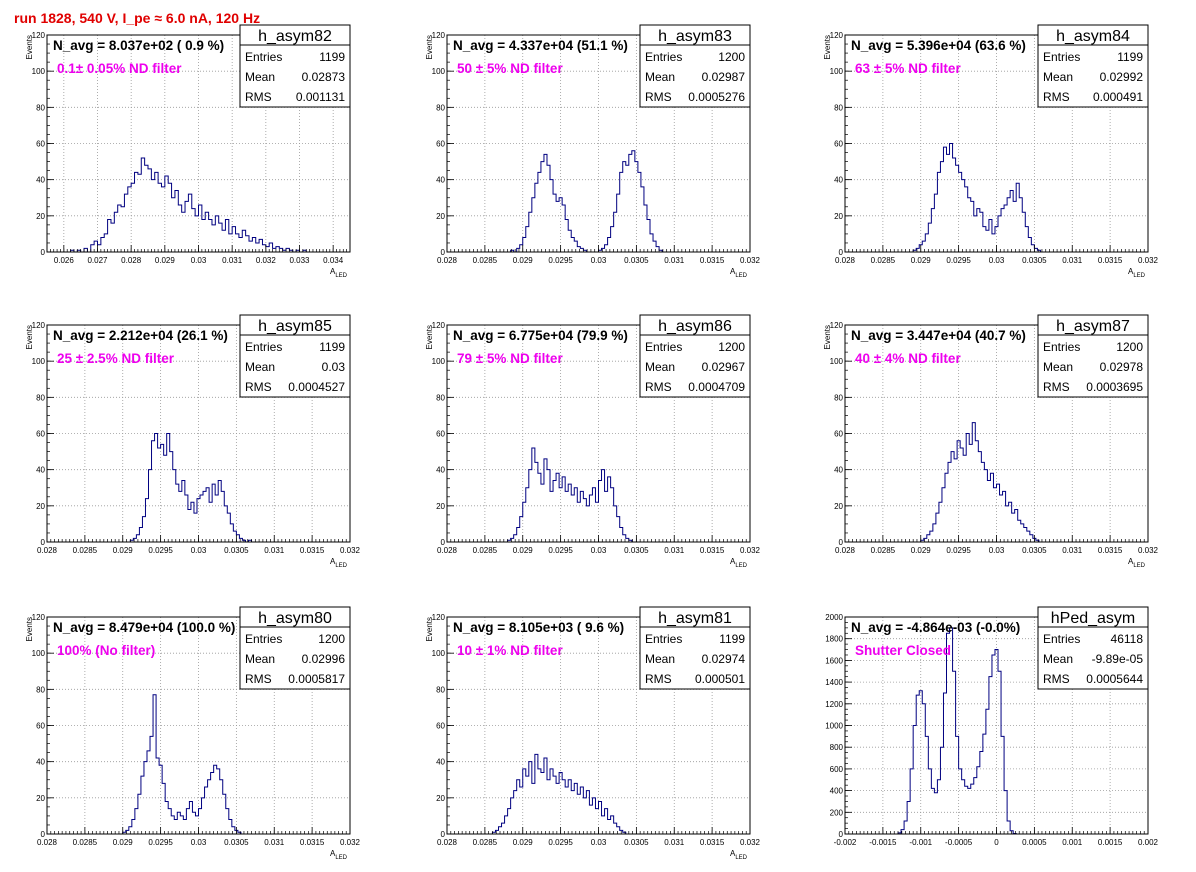 The width and height of the screenshot is (1196, 872). Describe the element at coordinates (295, 356) in the screenshot. I see `stats-box` at that location.